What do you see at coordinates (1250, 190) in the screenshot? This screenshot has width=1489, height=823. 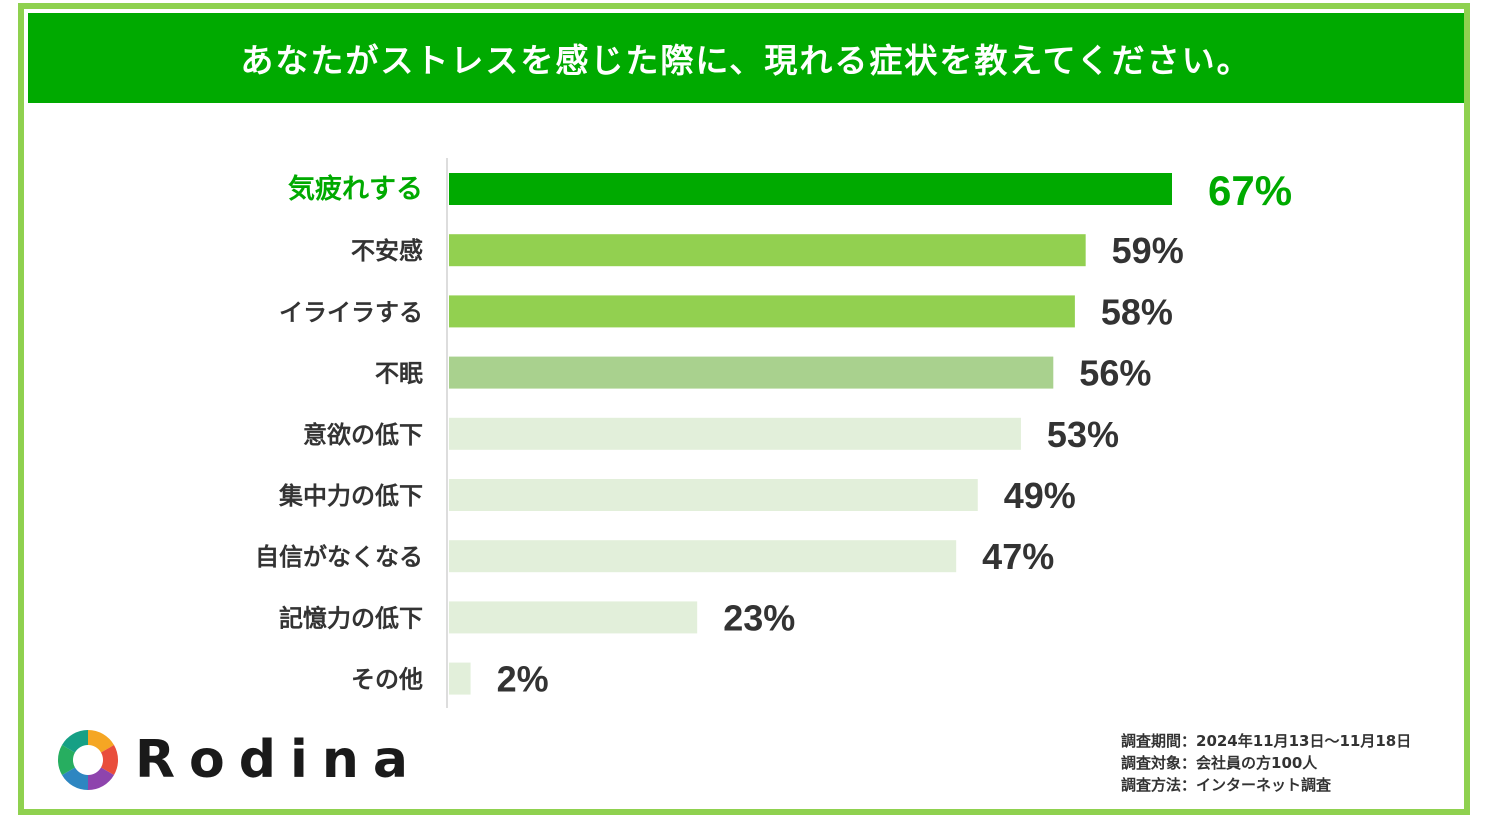 I see `value-label: 67%` at bounding box center [1250, 190].